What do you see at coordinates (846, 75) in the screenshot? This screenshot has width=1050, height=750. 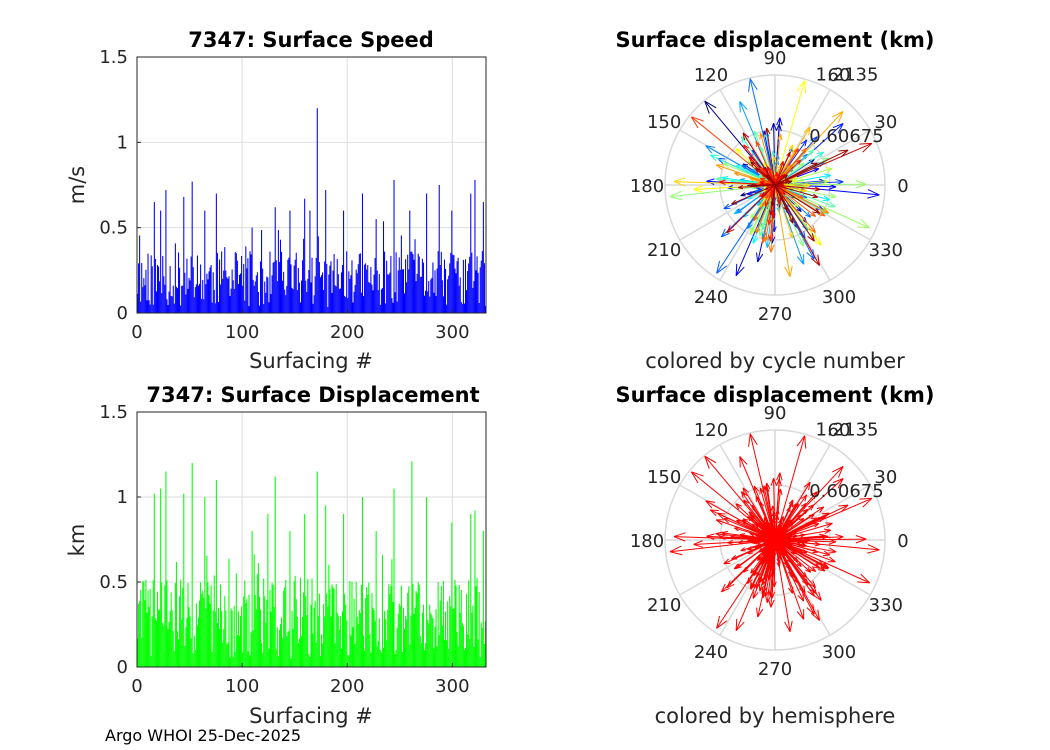 I see `compass-cycle-radius-label: 1.2135` at bounding box center [846, 75].